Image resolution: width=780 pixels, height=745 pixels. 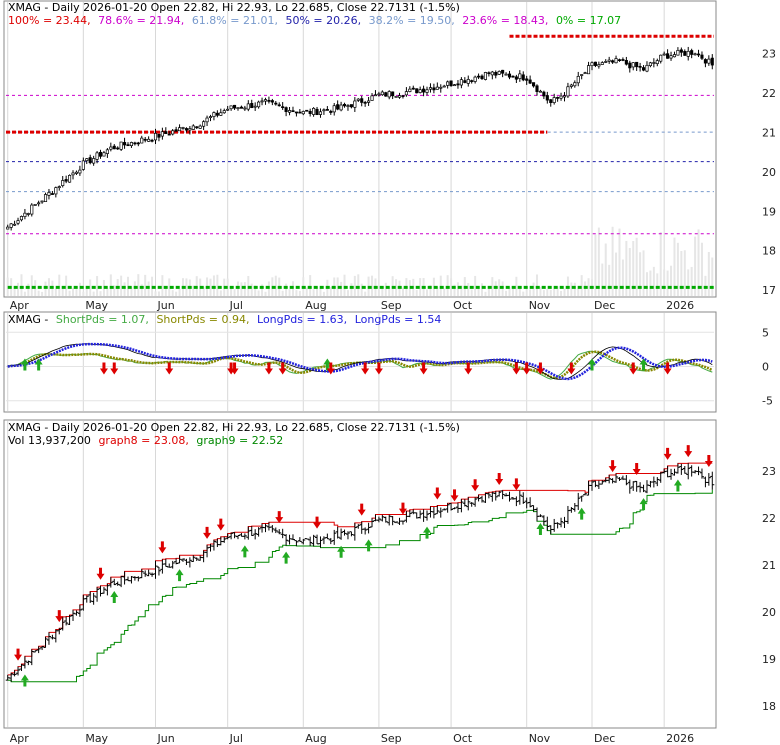 What do you see at coordinates (604, 305) in the screenshot?
I see `price-x-tick: Dec` at bounding box center [604, 305].